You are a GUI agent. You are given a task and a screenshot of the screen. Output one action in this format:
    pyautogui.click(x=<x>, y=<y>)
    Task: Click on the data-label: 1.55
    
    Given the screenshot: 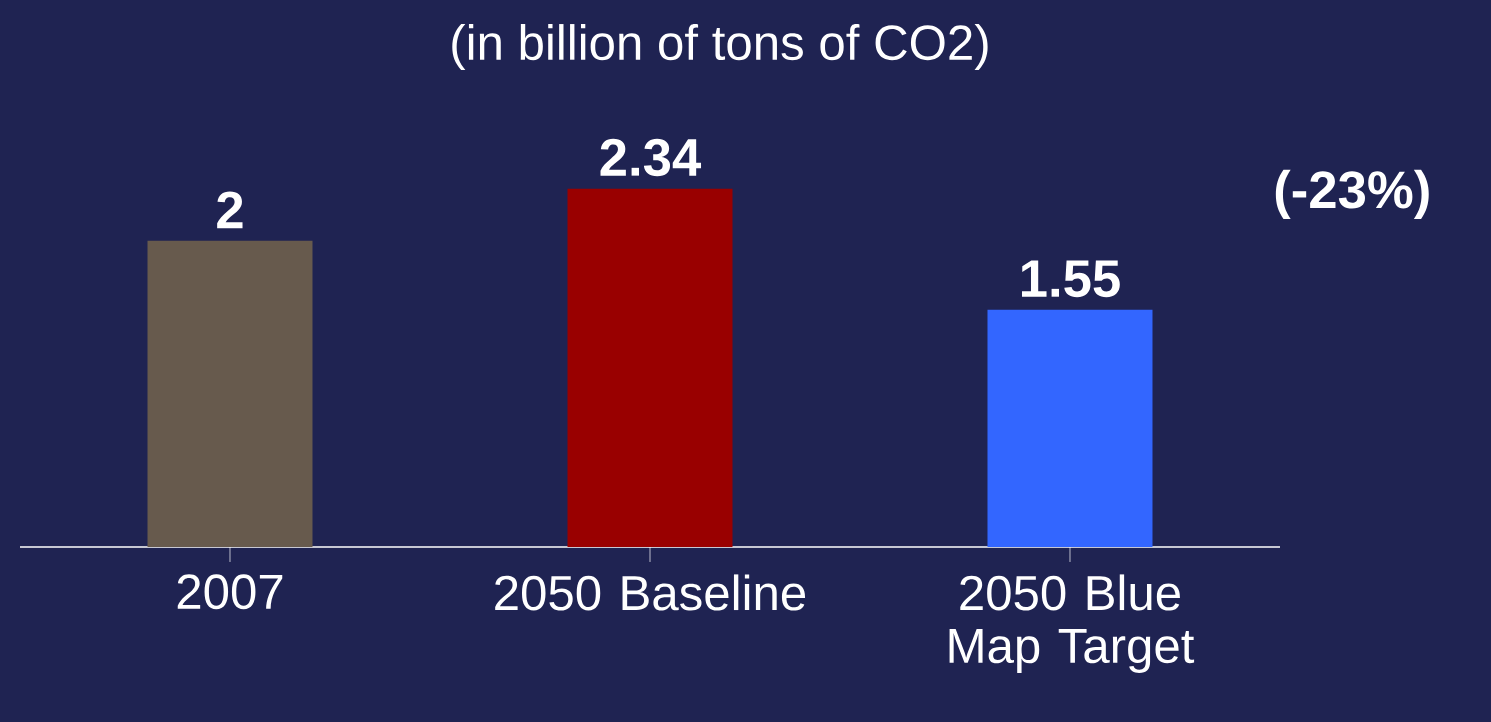 What is the action you would take?
    pyautogui.click(x=1071, y=279)
    